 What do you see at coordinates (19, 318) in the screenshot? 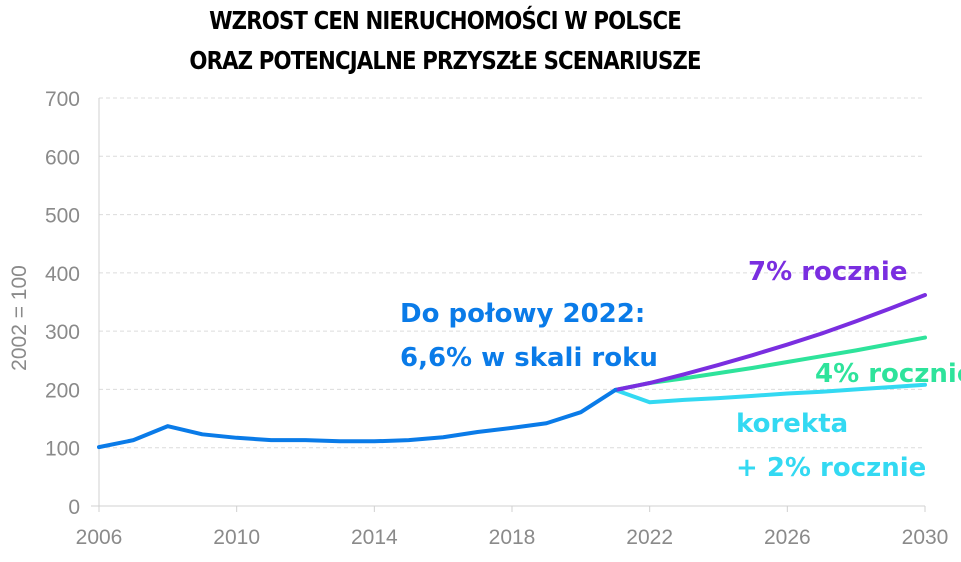
I see `y-axis-label: 2002 = 100` at bounding box center [19, 318].